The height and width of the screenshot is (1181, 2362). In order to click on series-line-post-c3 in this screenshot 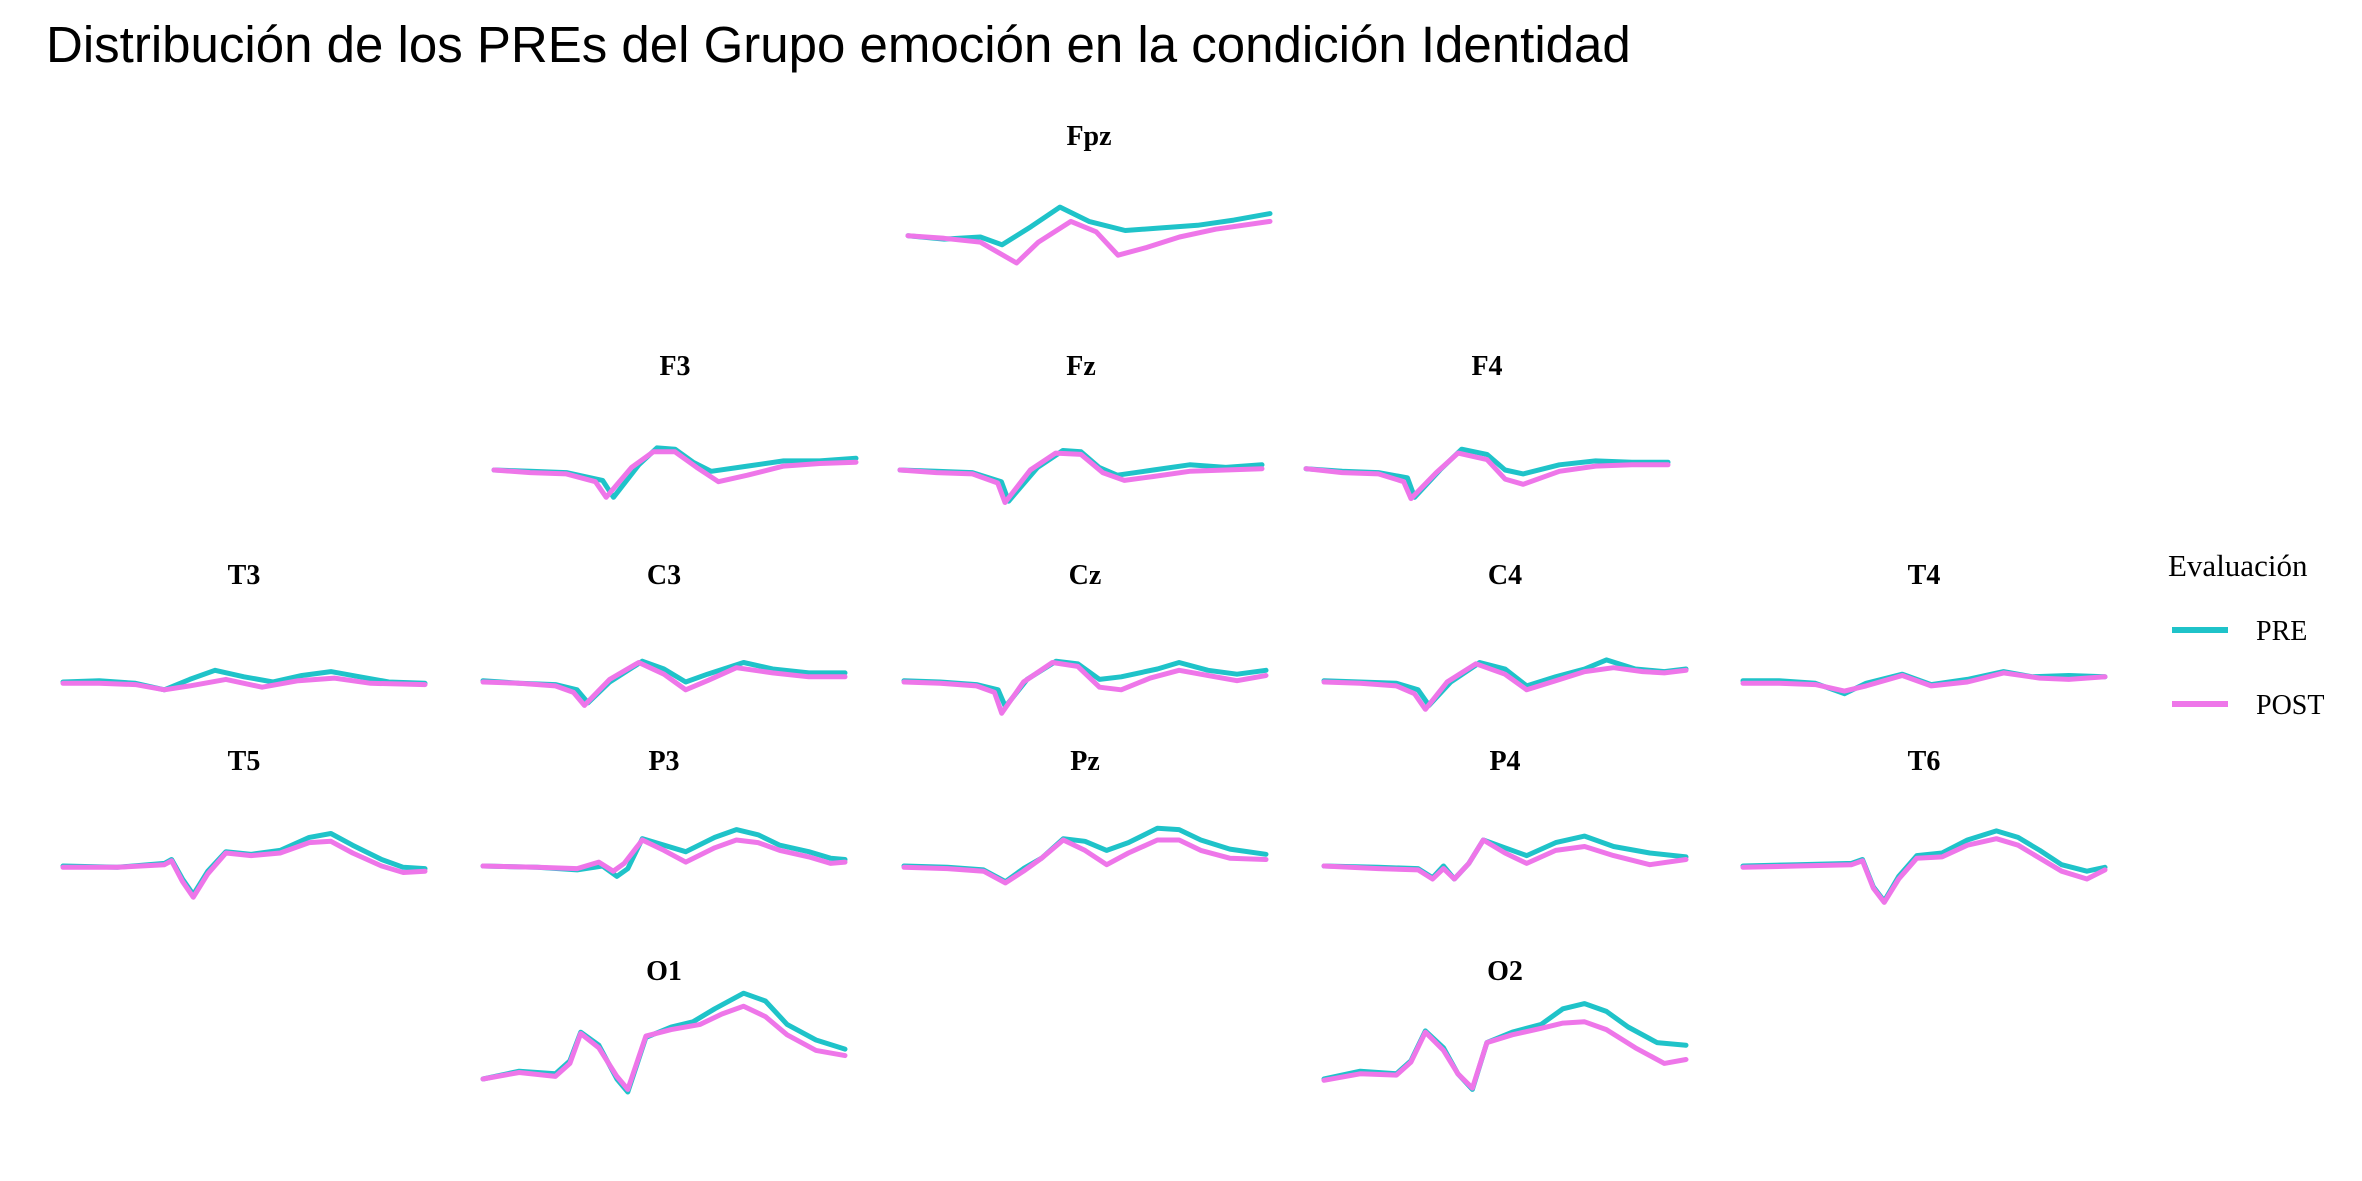, I will do `click(664, 684)`.